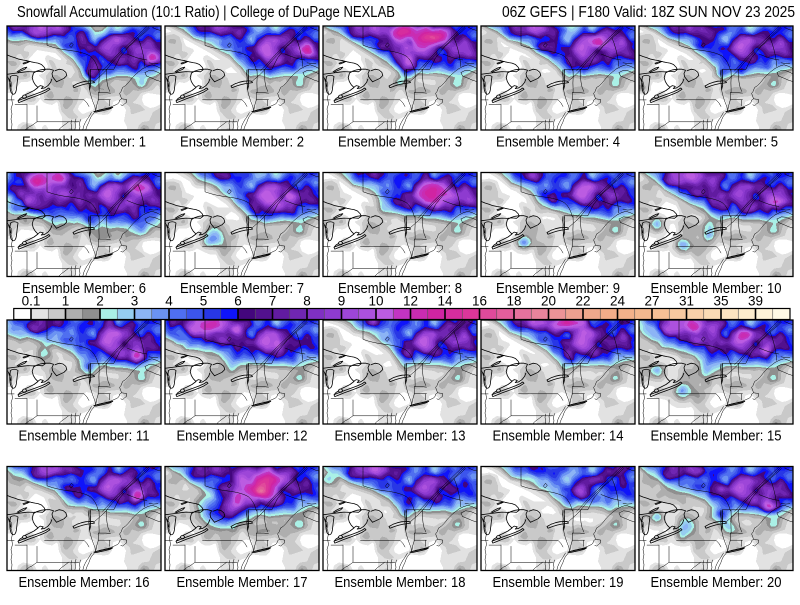 This screenshot has width=800, height=605. I want to click on svg-text: Ensemble Member: 11, so click(84, 436).